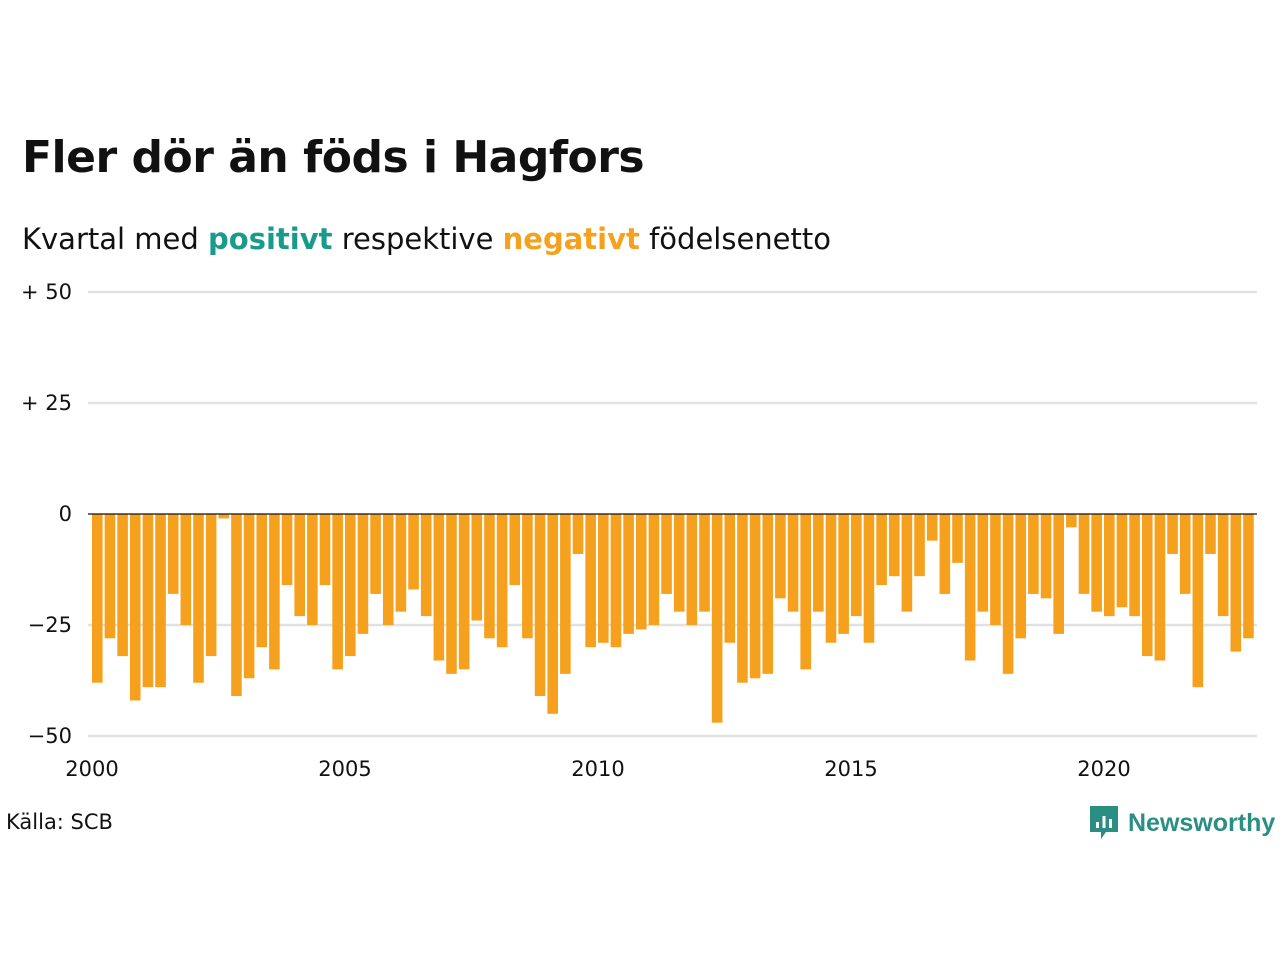 The height and width of the screenshot is (960, 1280). Describe the element at coordinates (50, 736) in the screenshot. I see `y-tick-label: −50` at that location.